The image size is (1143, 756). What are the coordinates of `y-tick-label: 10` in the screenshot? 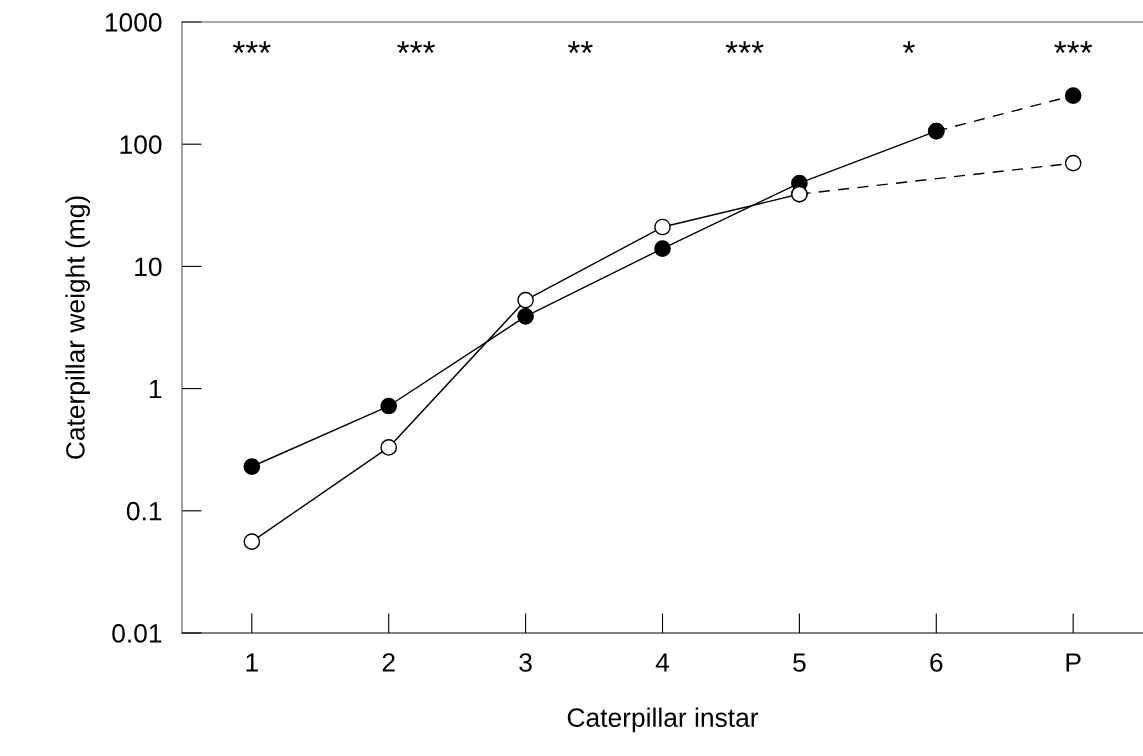 It's located at (148, 267).